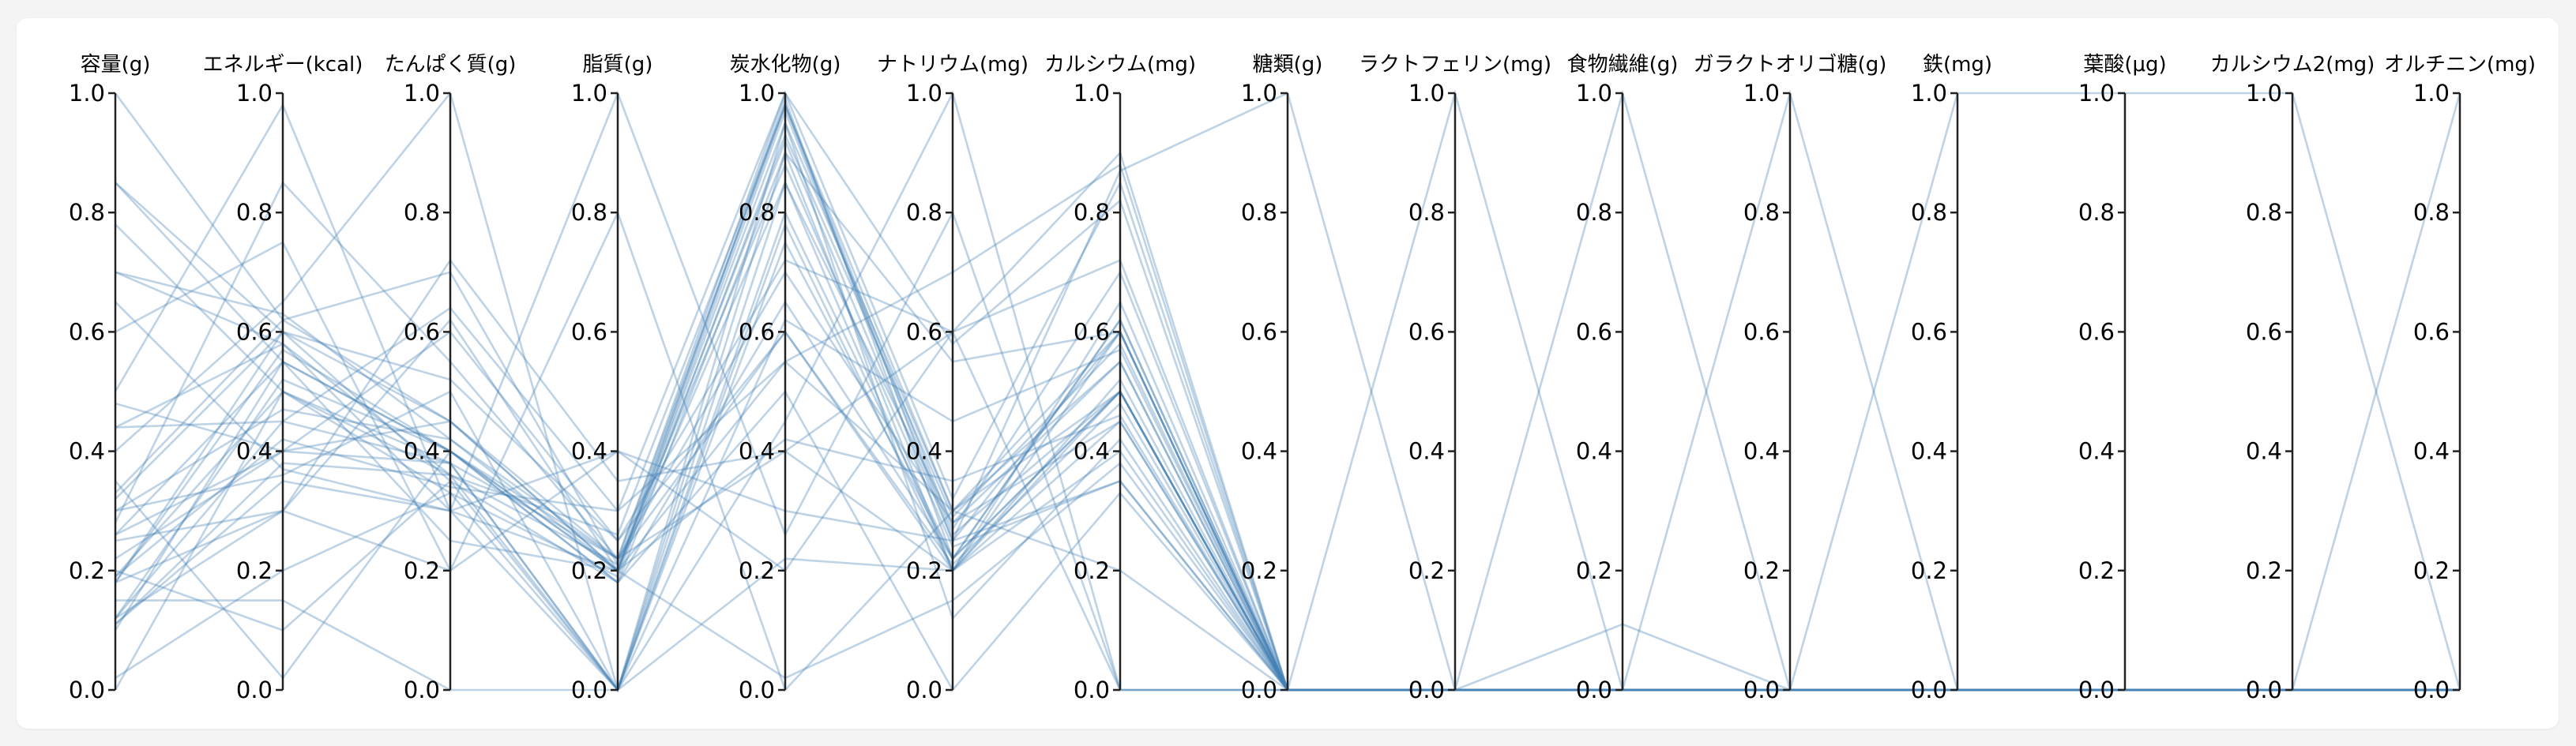 The height and width of the screenshot is (746, 2576). I want to click on axis-title: ナトリウム(mg), so click(953, 65).